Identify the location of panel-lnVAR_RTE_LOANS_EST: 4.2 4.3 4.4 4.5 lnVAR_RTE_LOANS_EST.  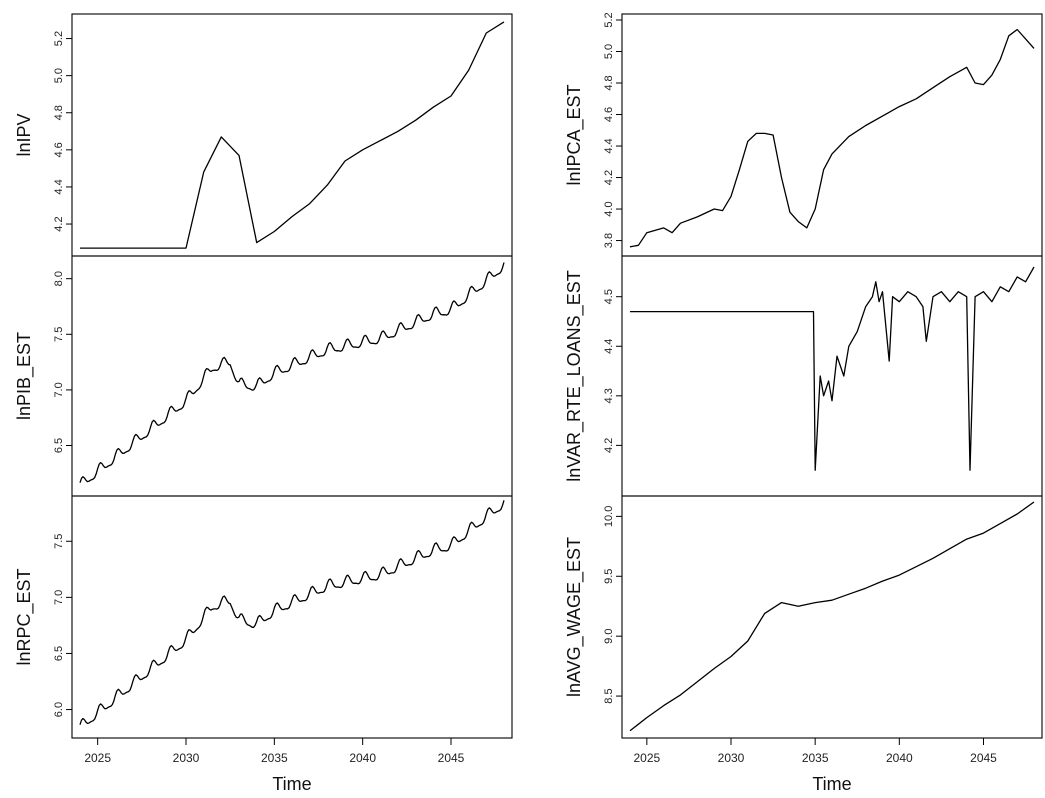
(803, 376).